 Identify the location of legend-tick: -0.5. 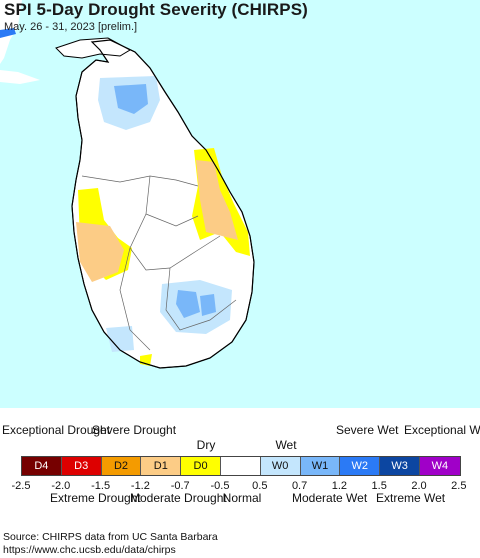
(220, 486).